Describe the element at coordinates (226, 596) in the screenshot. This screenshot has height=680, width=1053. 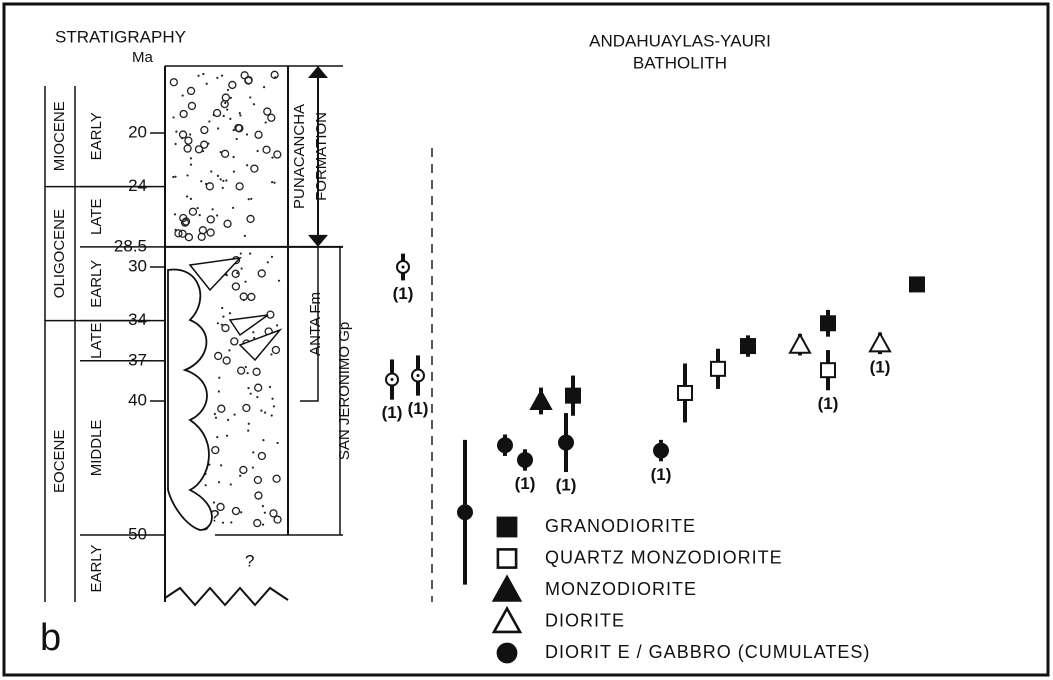
I see `zigzag` at that location.